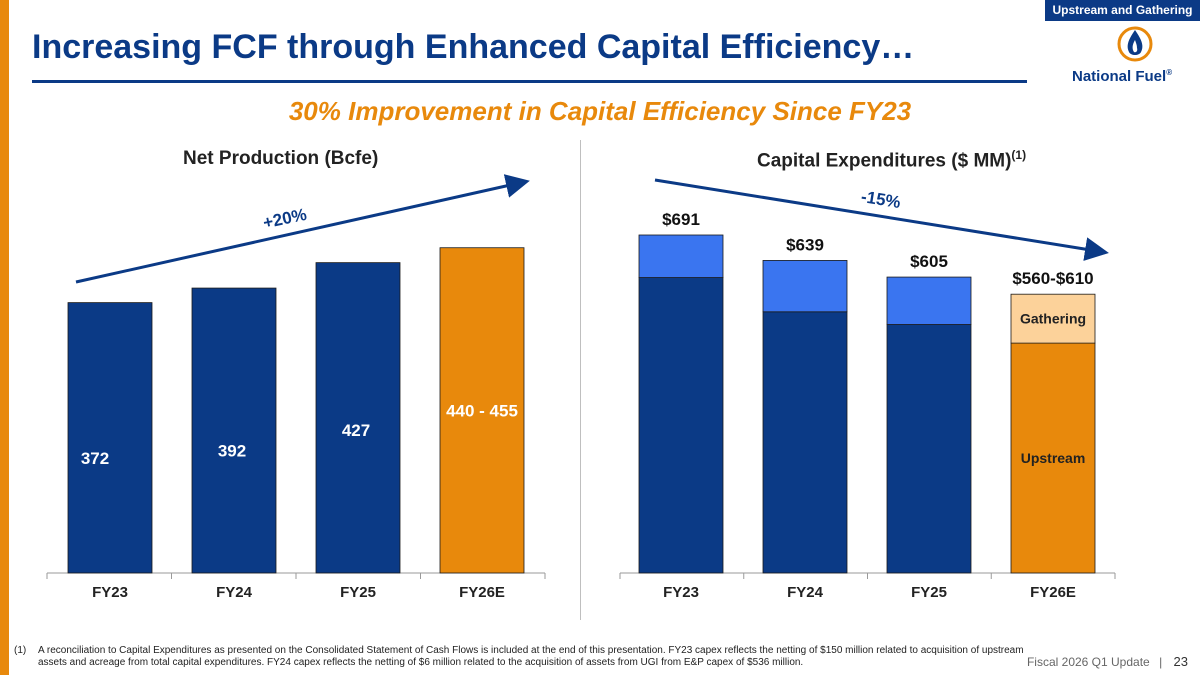 This screenshot has height=675, width=1200. What do you see at coordinates (232, 451) in the screenshot?
I see `production-data-label: 392` at bounding box center [232, 451].